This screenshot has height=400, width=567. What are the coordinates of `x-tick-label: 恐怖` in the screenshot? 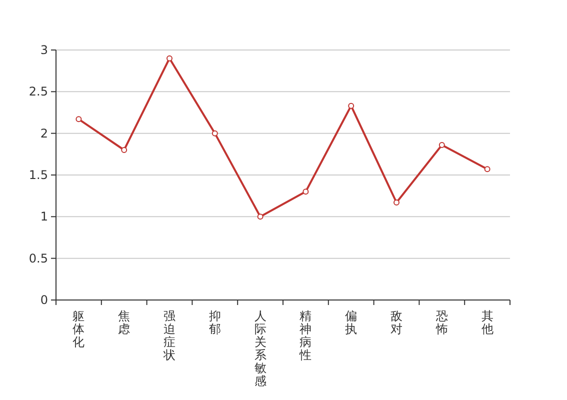 It's located at (441, 322).